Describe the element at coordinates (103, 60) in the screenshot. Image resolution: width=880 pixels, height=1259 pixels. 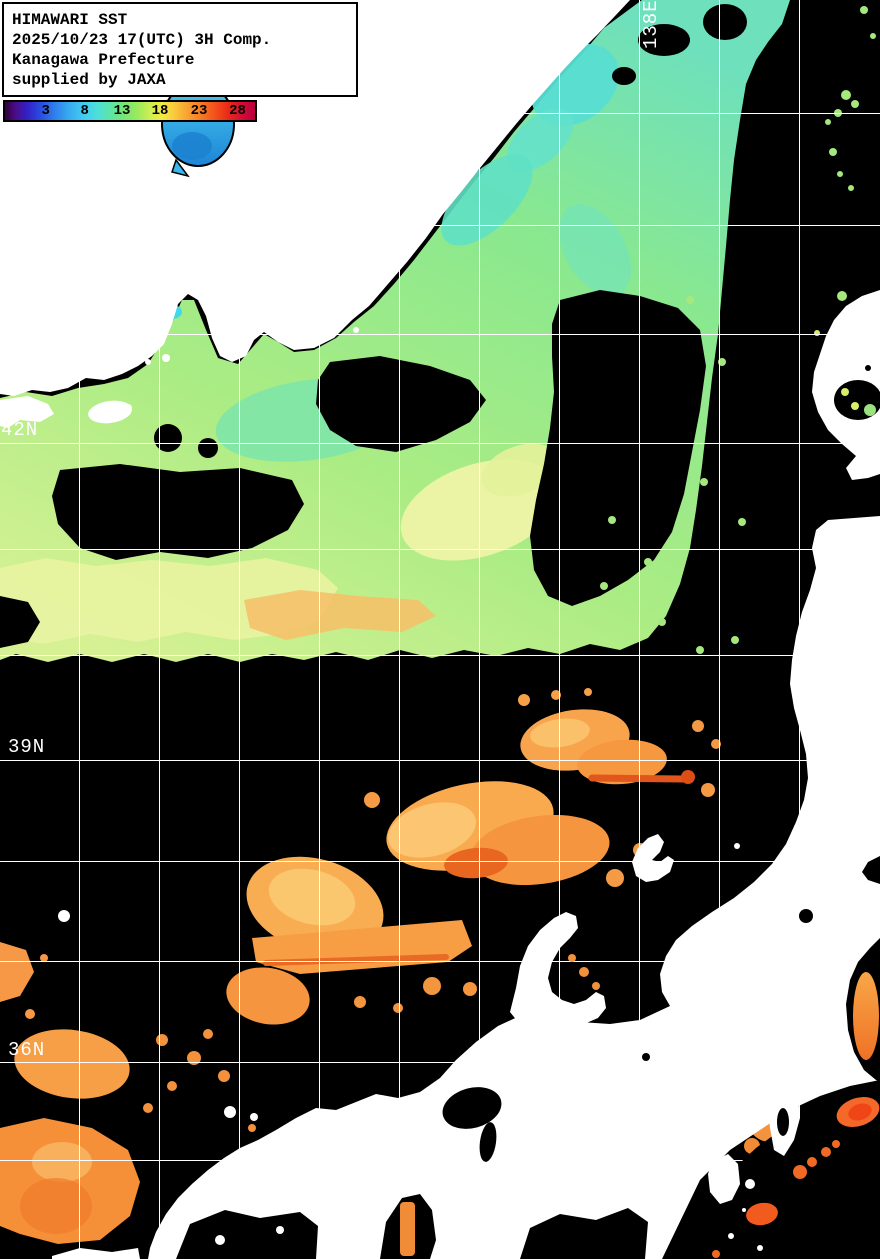
I see `title-region: Kanagawa Prefecture` at that location.